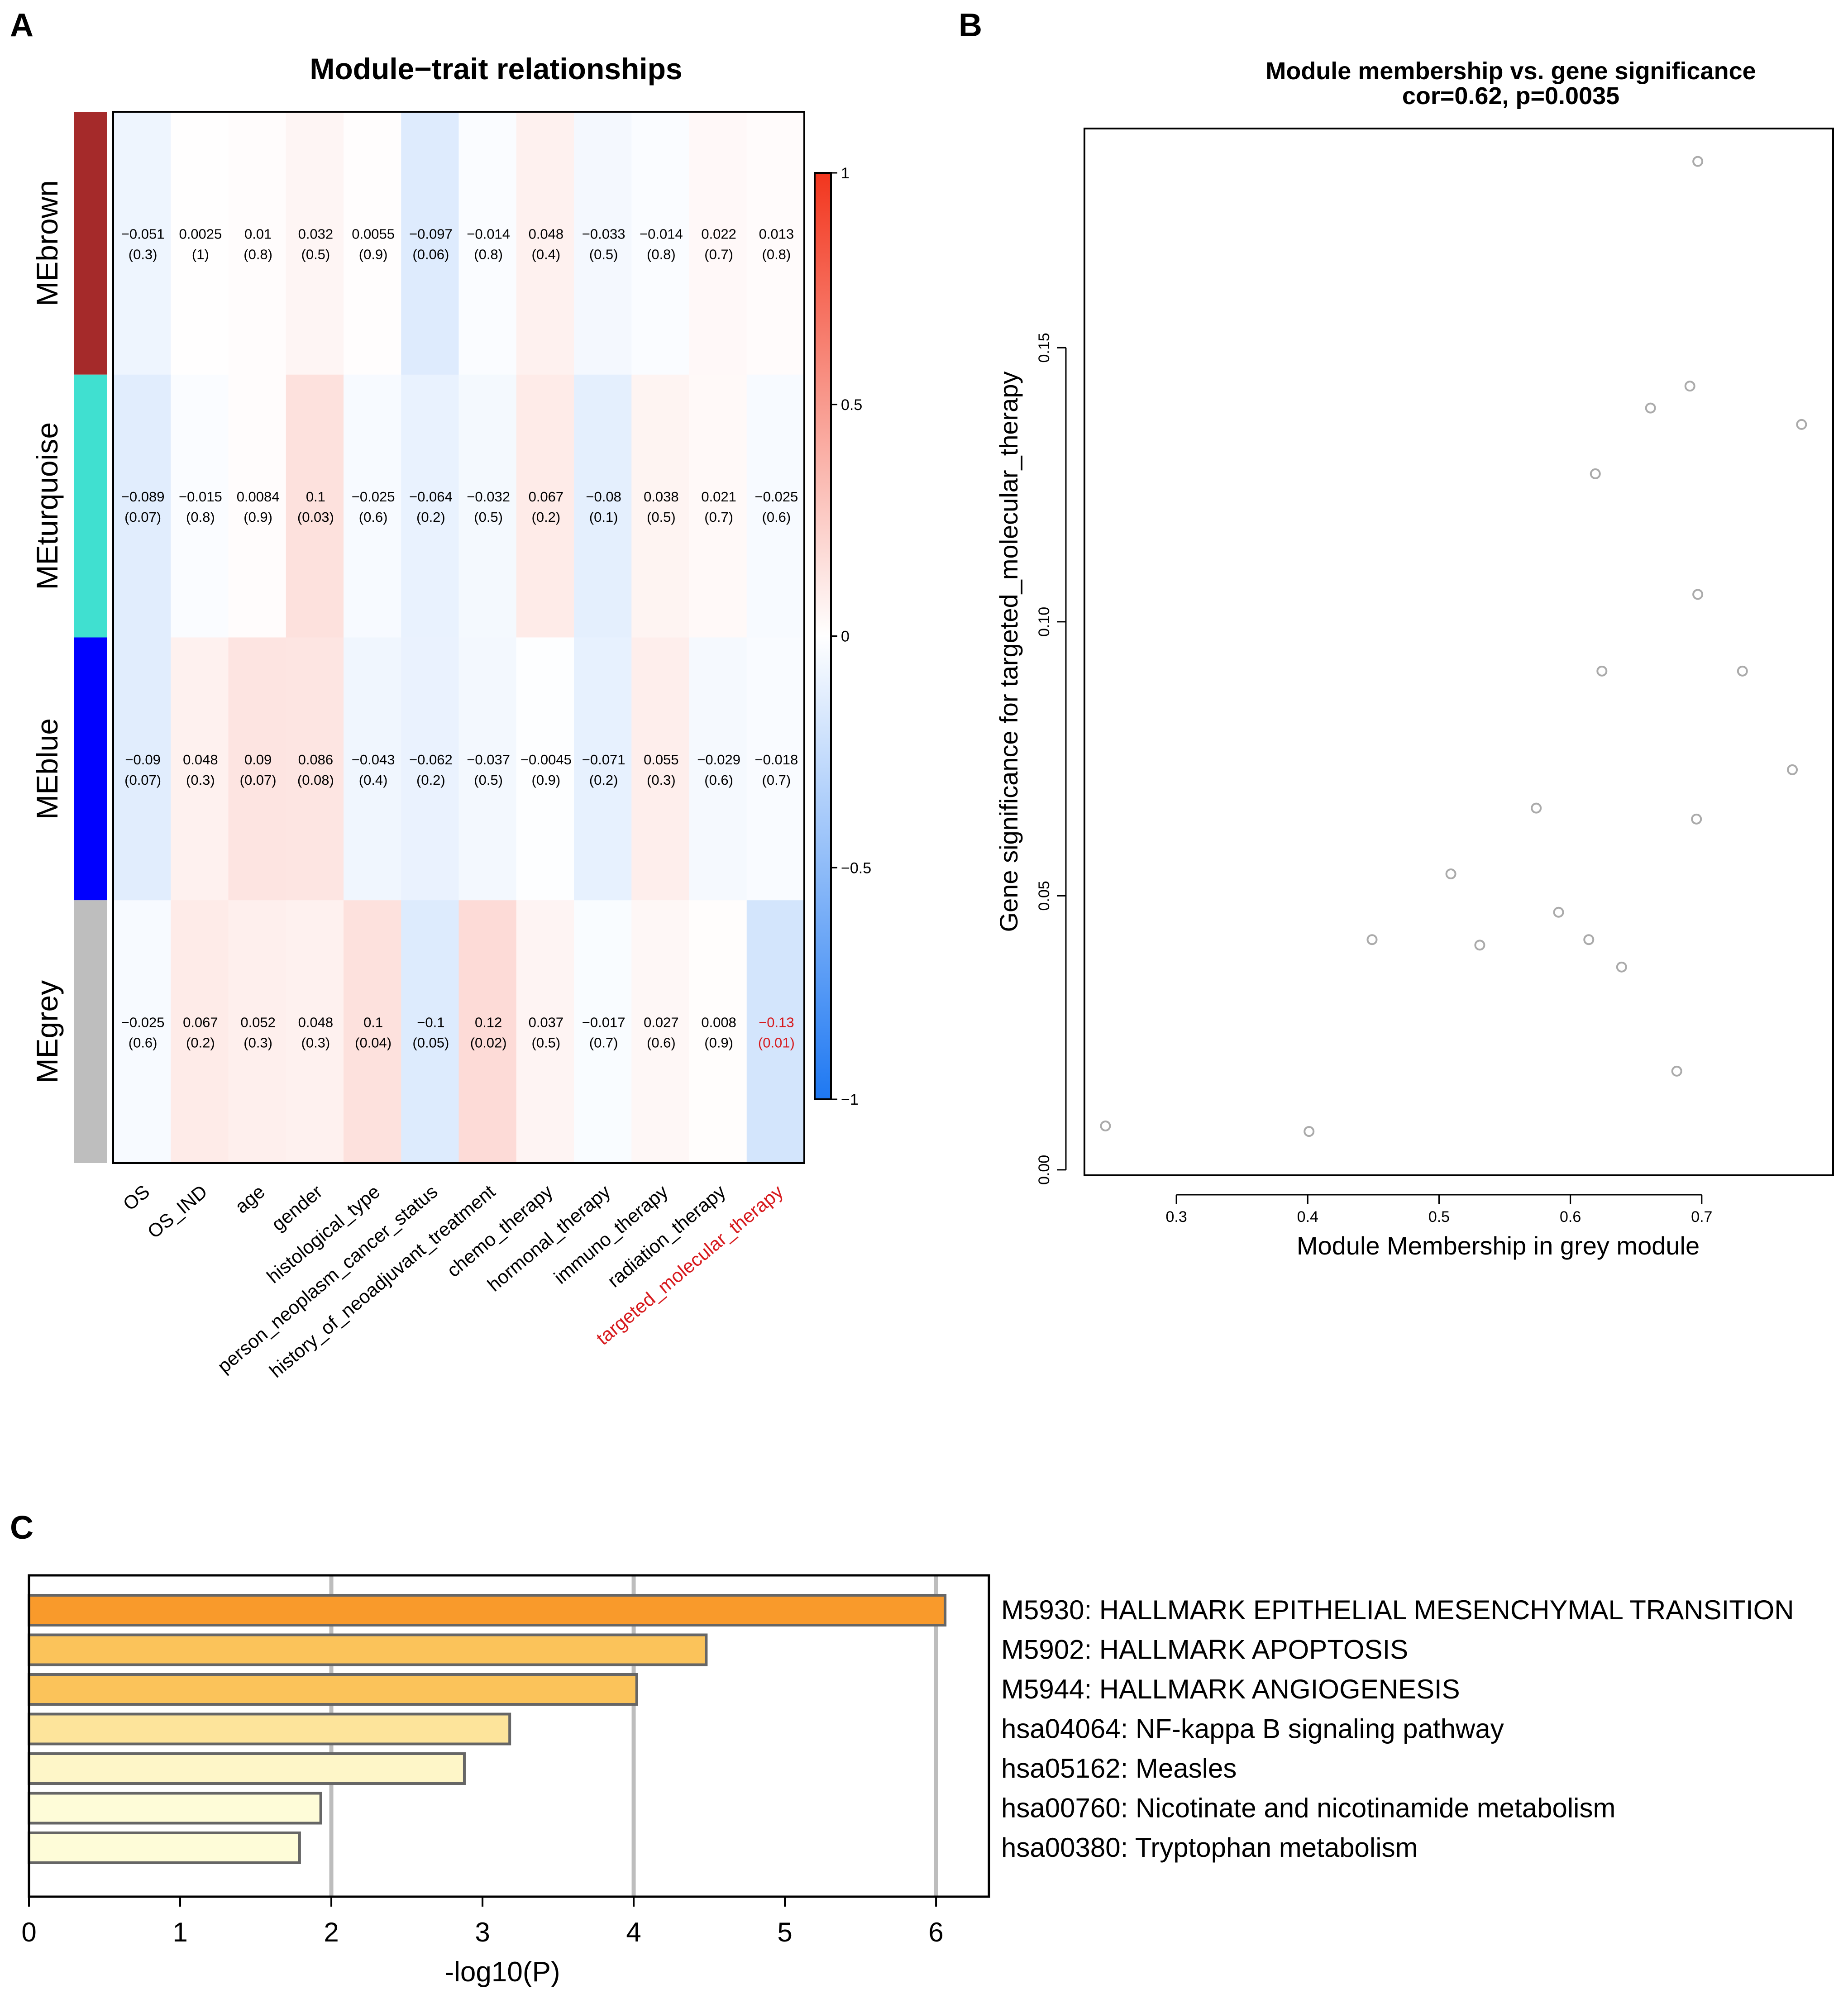  Describe the element at coordinates (1252, 1729) in the screenshot. I see `bar-category-label: hsa04064: NF-kappa B signaling pathway` at that location.